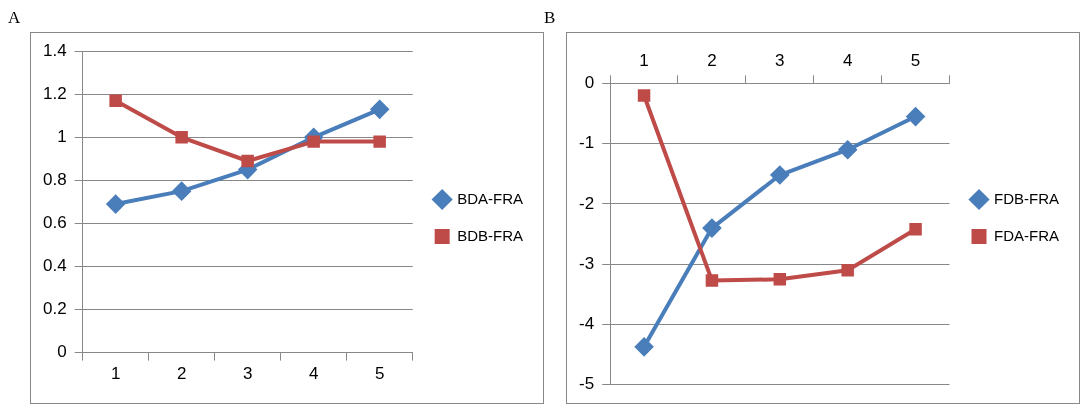 The height and width of the screenshot is (416, 1083). Describe the element at coordinates (586, 324) in the screenshot. I see `y-tick-label: -4` at that location.